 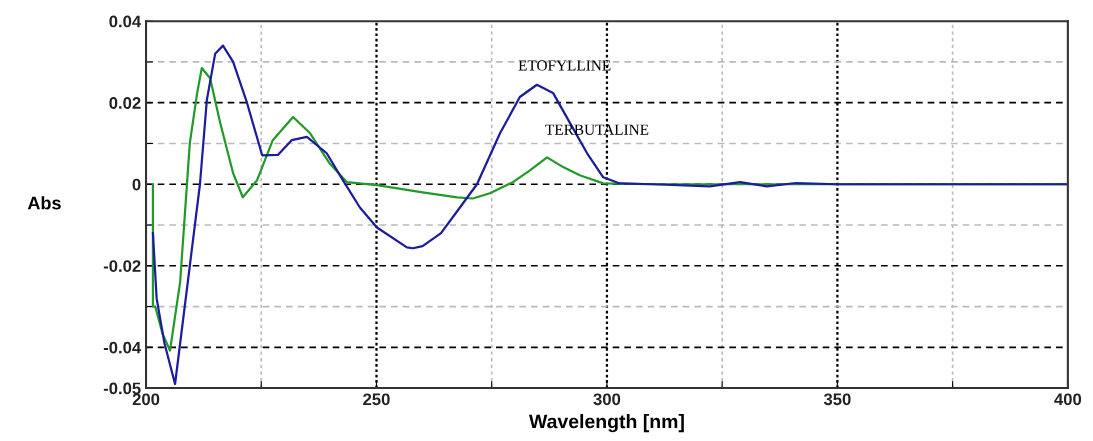 What do you see at coordinates (146, 399) in the screenshot?
I see `x-tick-label: 200` at bounding box center [146, 399].